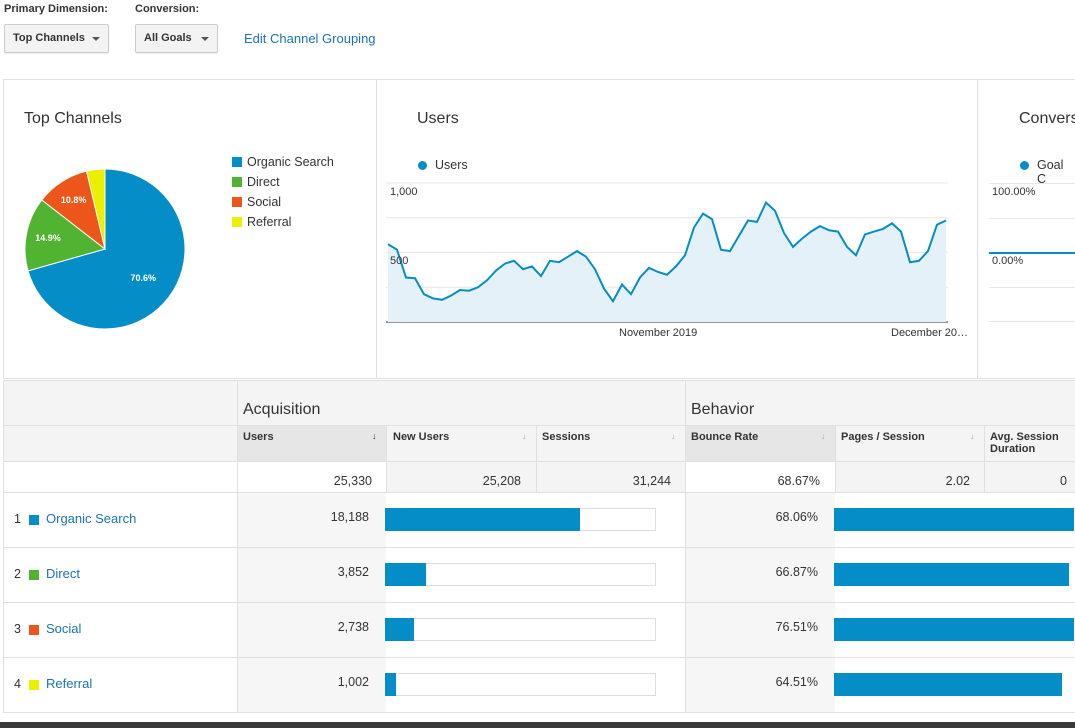  Describe the element at coordinates (144, 278) in the screenshot. I see `pie-slice-label: 70.6%` at that location.